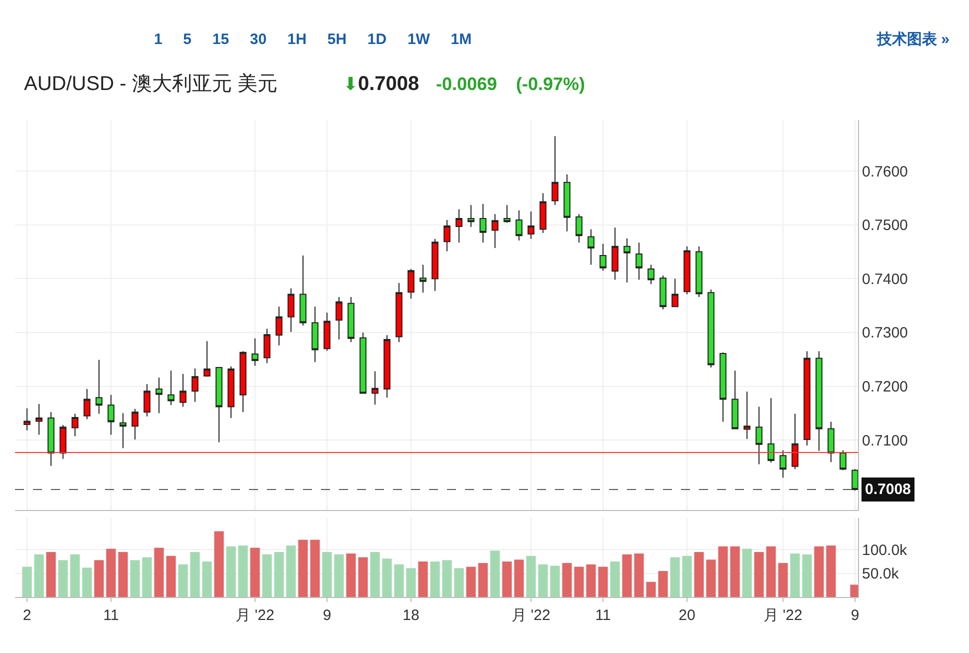 The width and height of the screenshot is (969, 653). Describe the element at coordinates (313, 39) in the screenshot. I see `text: 1 5 15 30 1H 5H 1D 1W 1M` at that location.